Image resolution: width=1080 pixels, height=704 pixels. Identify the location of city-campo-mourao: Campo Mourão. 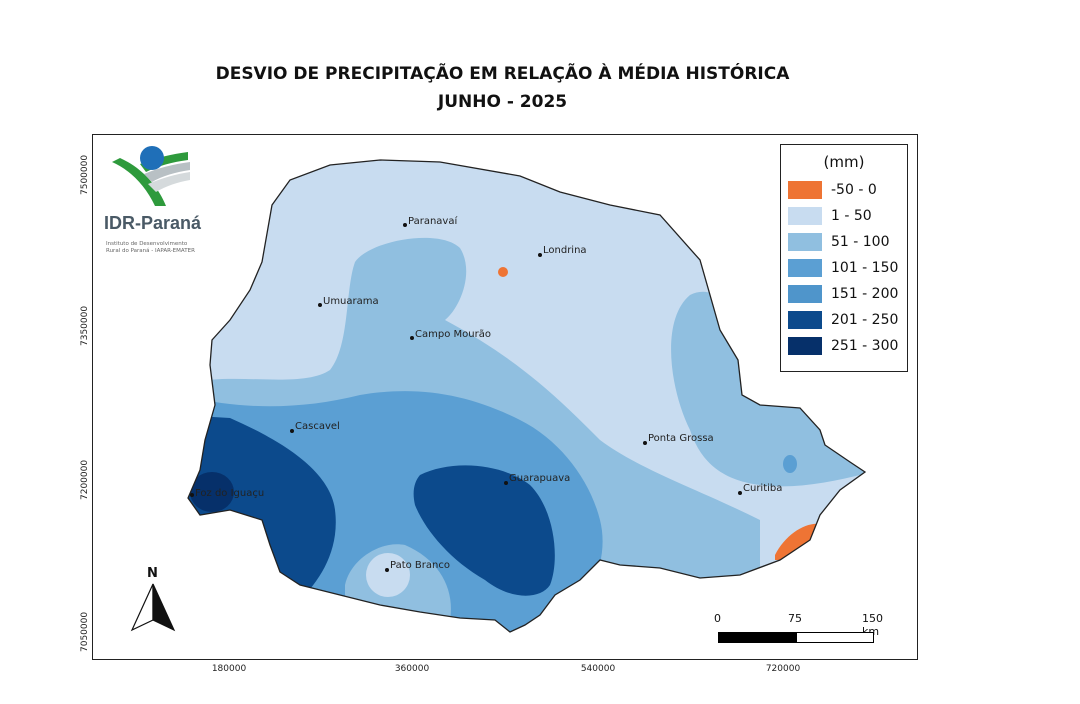
(450, 334).